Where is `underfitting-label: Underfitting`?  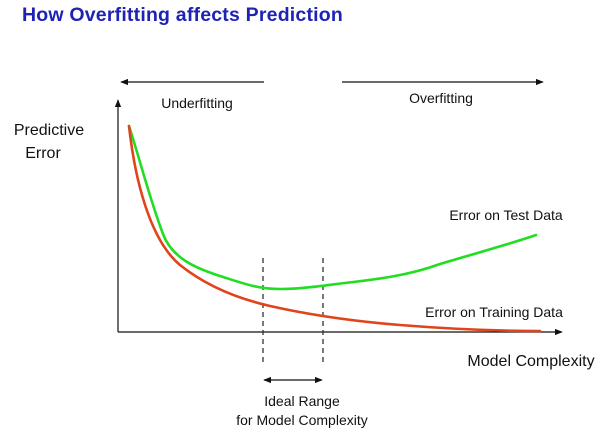 underfitting-label: Underfitting is located at coordinates (197, 103).